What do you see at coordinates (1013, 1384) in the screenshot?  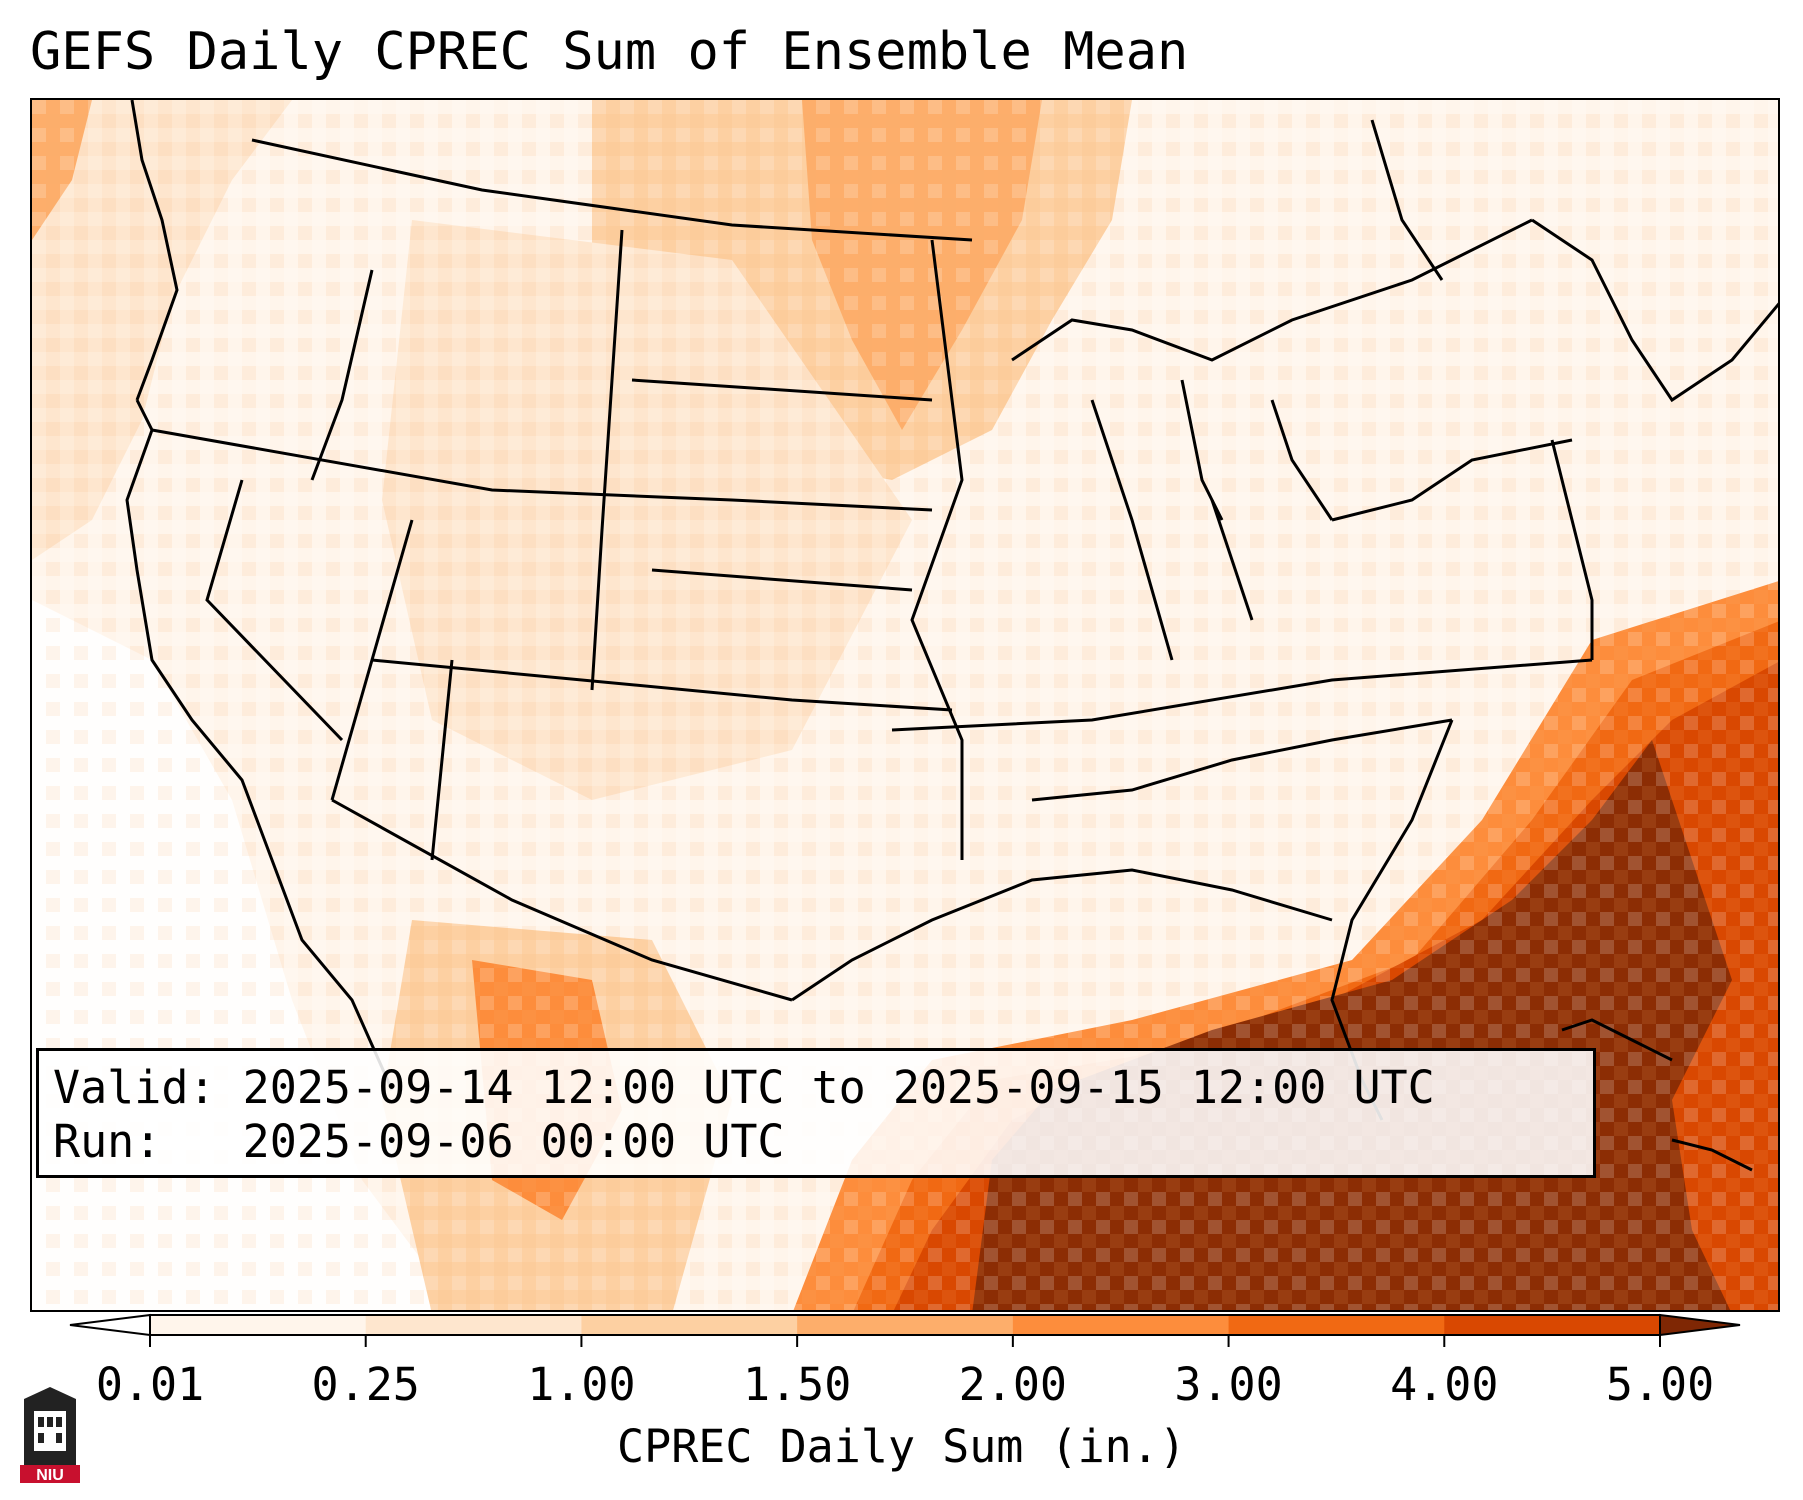 I see `colorbar-tick-label: 2.00` at bounding box center [1013, 1384].